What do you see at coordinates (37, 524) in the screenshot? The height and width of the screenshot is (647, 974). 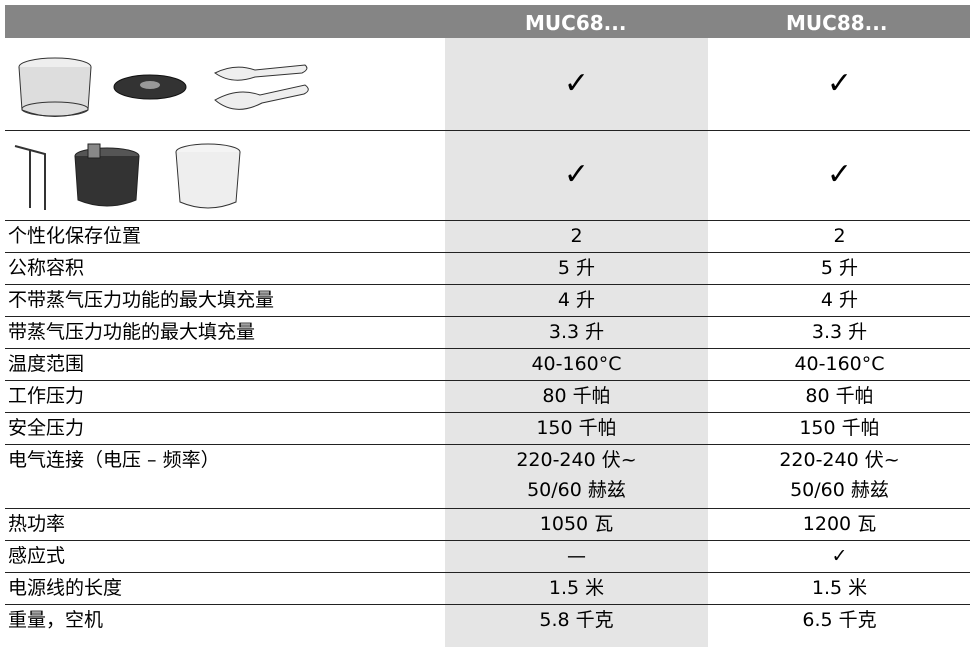 I see `row-label: 热功率` at bounding box center [37, 524].